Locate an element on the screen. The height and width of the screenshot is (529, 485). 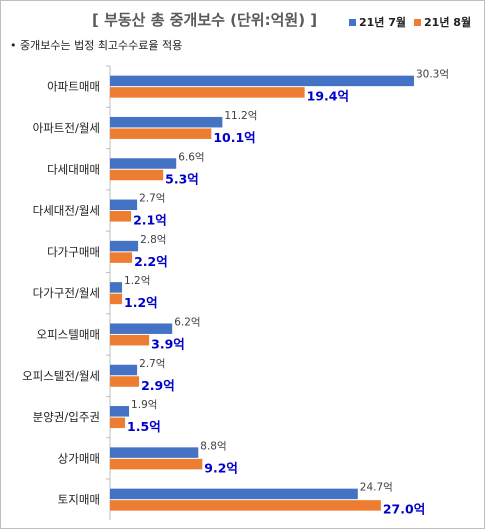
category-label: 아파트전/월세 is located at coordinates (66, 128).